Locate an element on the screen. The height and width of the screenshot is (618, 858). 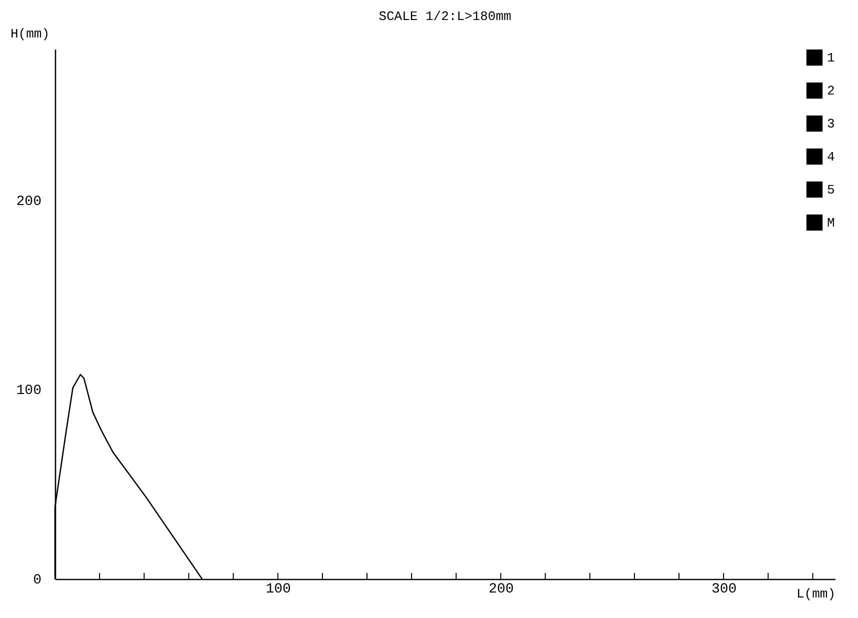
legend-label: 1 is located at coordinates (831, 58).